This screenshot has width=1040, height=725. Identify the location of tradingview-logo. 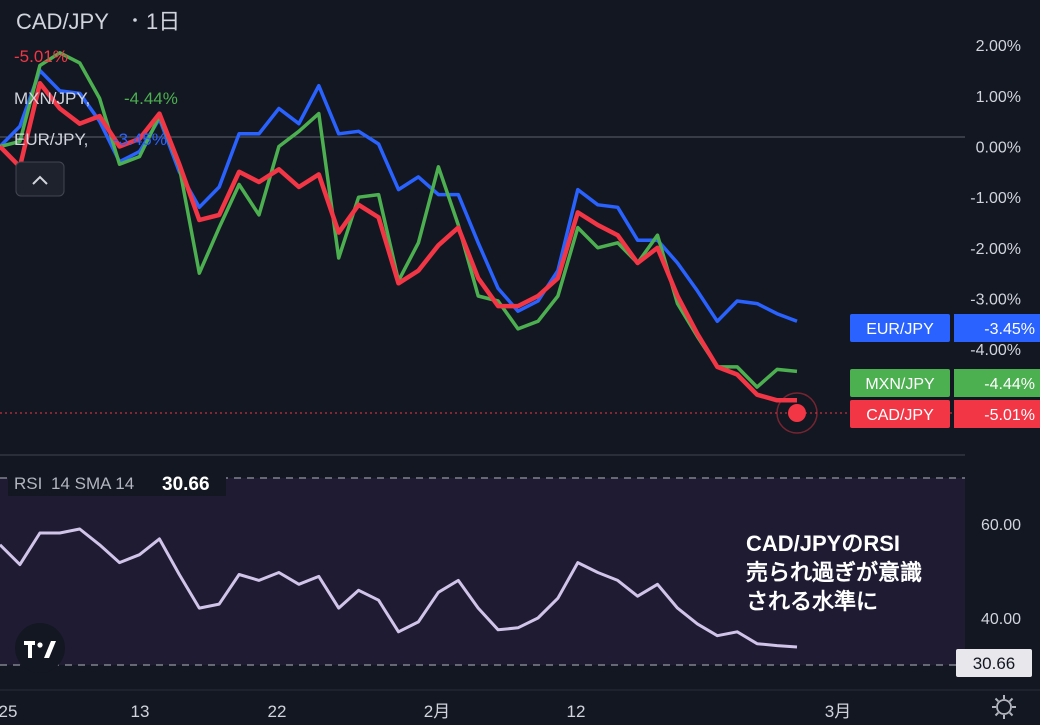
(40, 648).